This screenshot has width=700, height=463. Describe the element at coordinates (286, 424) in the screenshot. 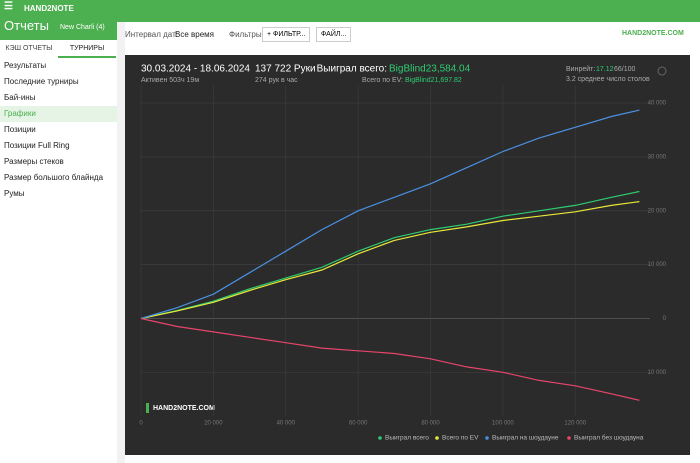

I see `x-tick-label: 40 000` at that location.